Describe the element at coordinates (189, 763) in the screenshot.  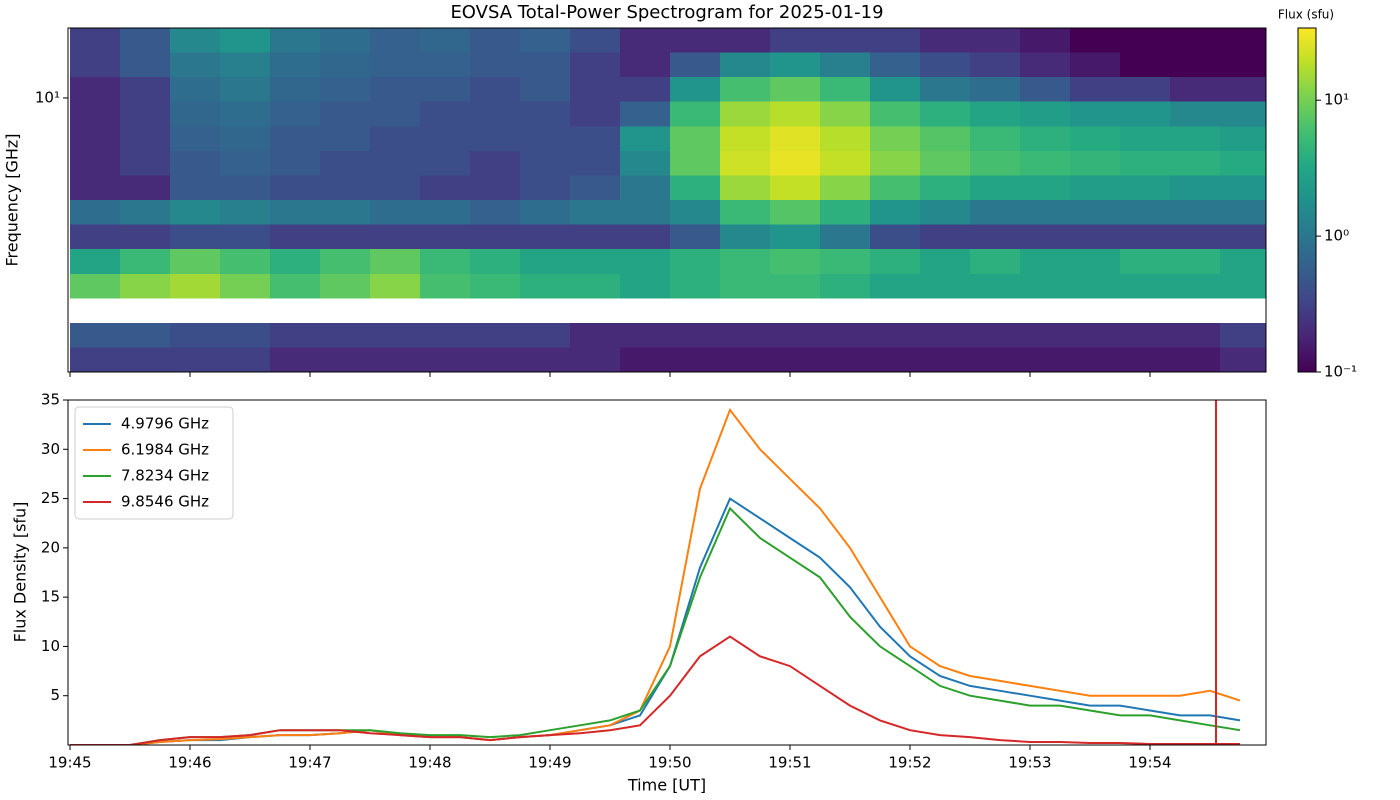
I see `x-tick-label: 19:46` at that location.